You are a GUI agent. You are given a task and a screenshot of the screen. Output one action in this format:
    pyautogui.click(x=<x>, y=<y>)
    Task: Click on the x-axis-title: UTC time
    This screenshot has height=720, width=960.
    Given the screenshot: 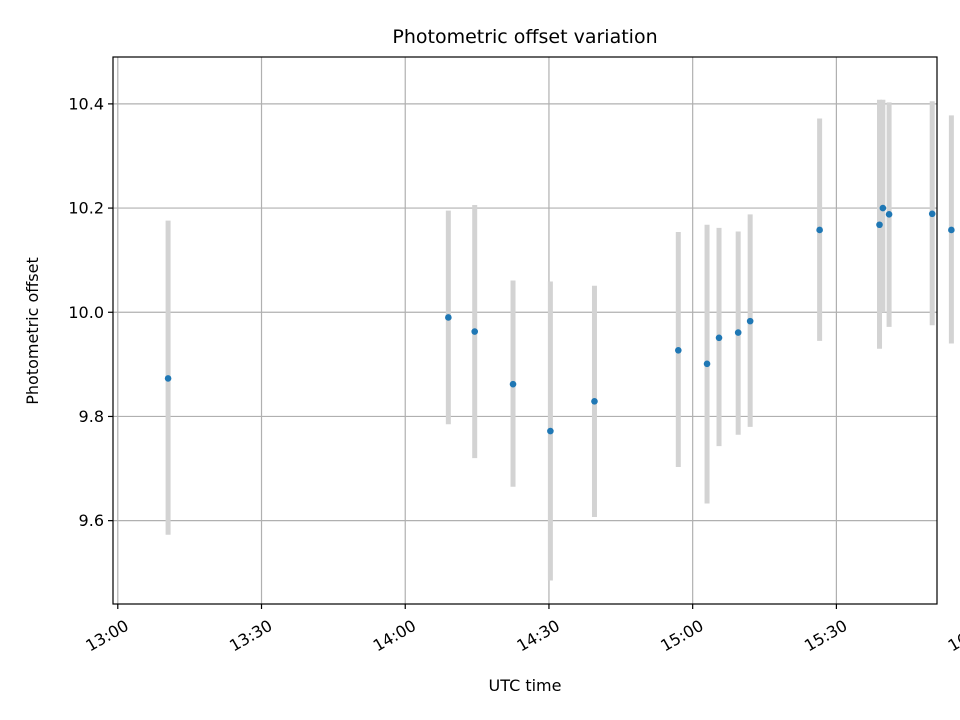 What is the action you would take?
    pyautogui.click(x=525, y=685)
    